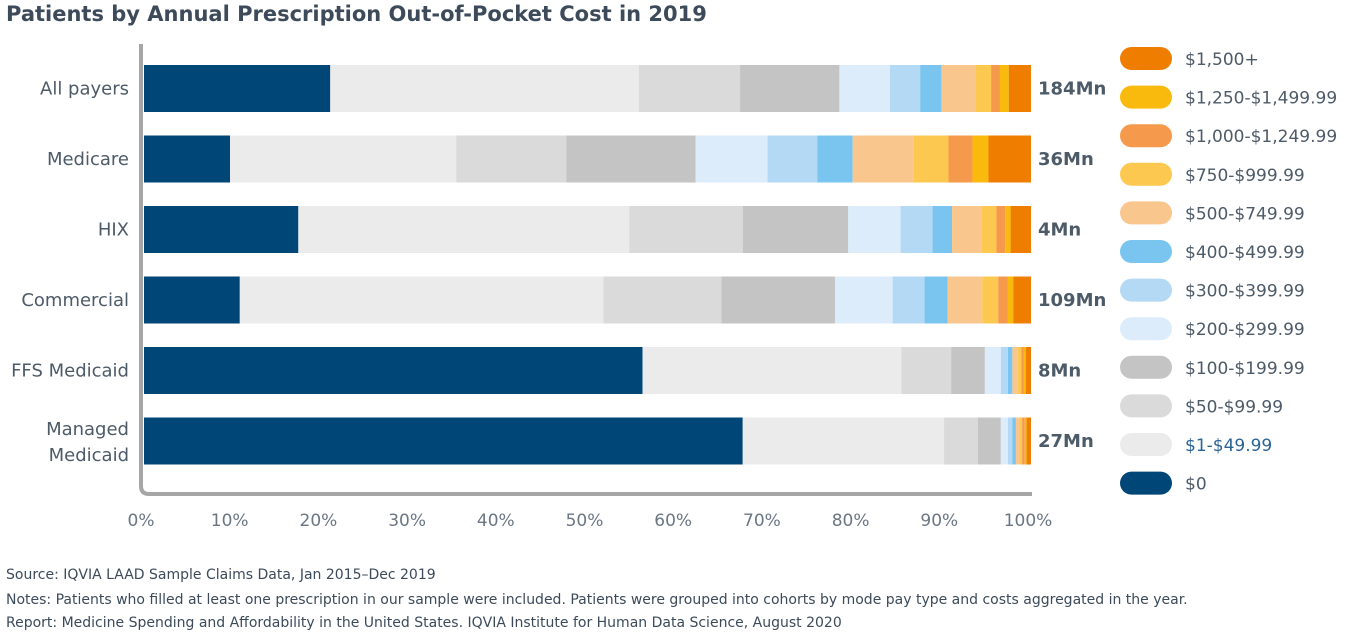 This screenshot has width=1352, height=637. What do you see at coordinates (762, 521) in the screenshot?
I see `x-tick-label: 70%` at bounding box center [762, 521].